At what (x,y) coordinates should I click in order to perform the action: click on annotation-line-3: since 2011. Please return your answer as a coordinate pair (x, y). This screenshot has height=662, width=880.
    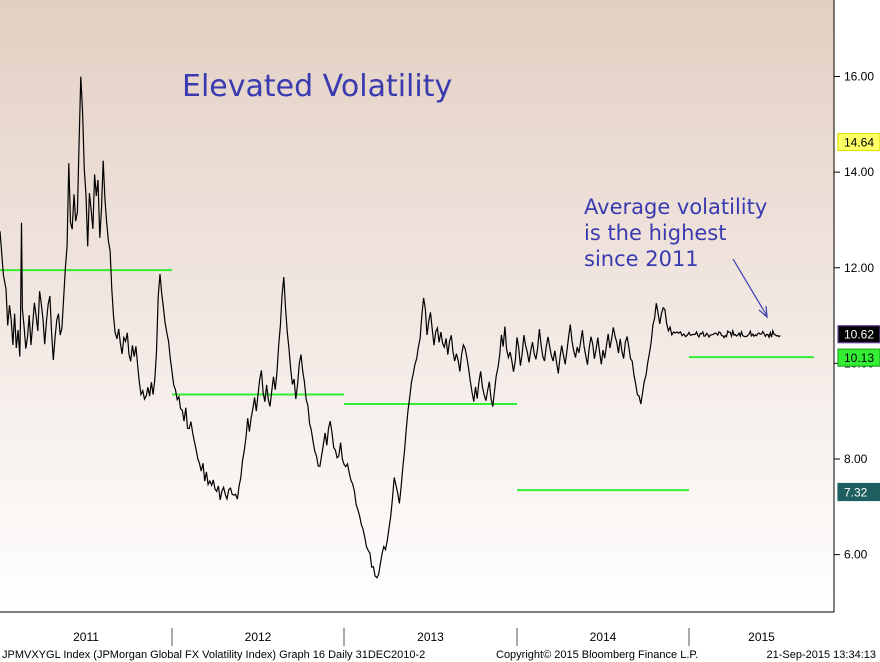
    Looking at the image, I should click on (641, 259).